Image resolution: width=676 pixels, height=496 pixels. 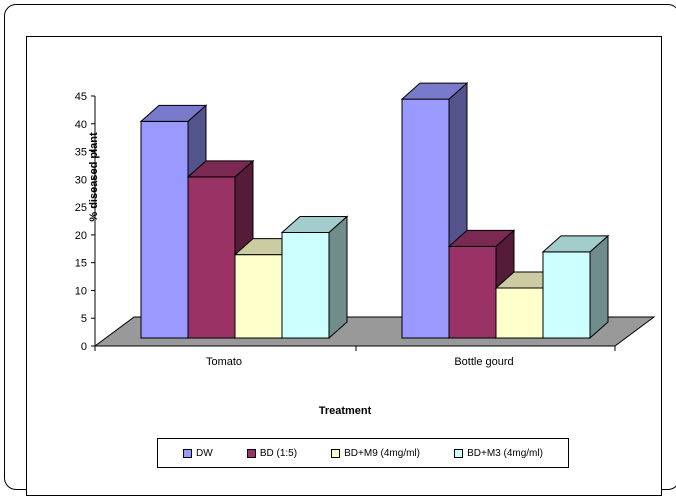 What do you see at coordinates (382, 453) in the screenshot?
I see `legend-label: BD+M9 (4mg/ml)` at bounding box center [382, 453].